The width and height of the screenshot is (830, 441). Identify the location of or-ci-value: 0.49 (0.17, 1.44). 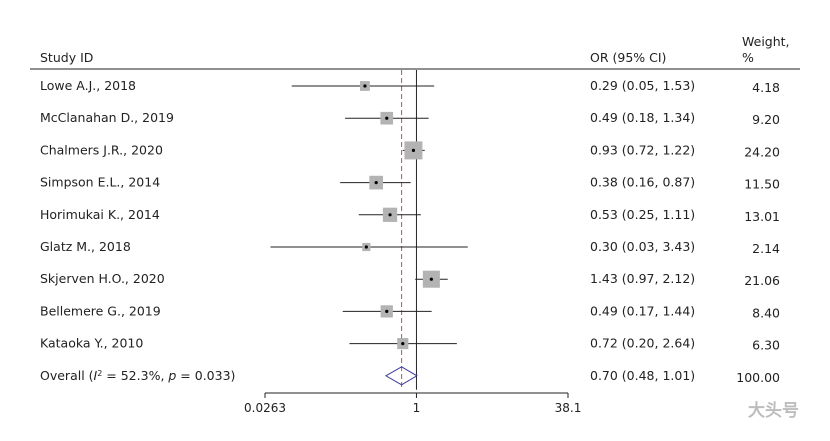
(642, 310).